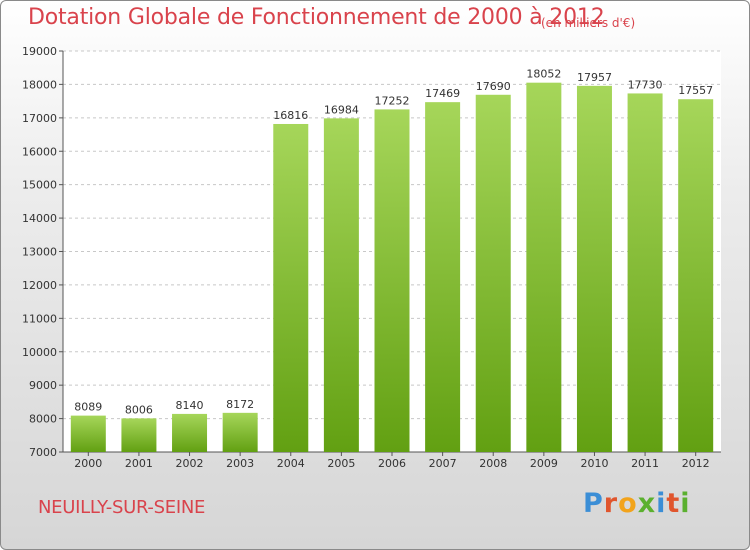 This screenshot has height=550, width=750. Describe the element at coordinates (290, 115) in the screenshot. I see `data-label-2004: 16816` at that location.